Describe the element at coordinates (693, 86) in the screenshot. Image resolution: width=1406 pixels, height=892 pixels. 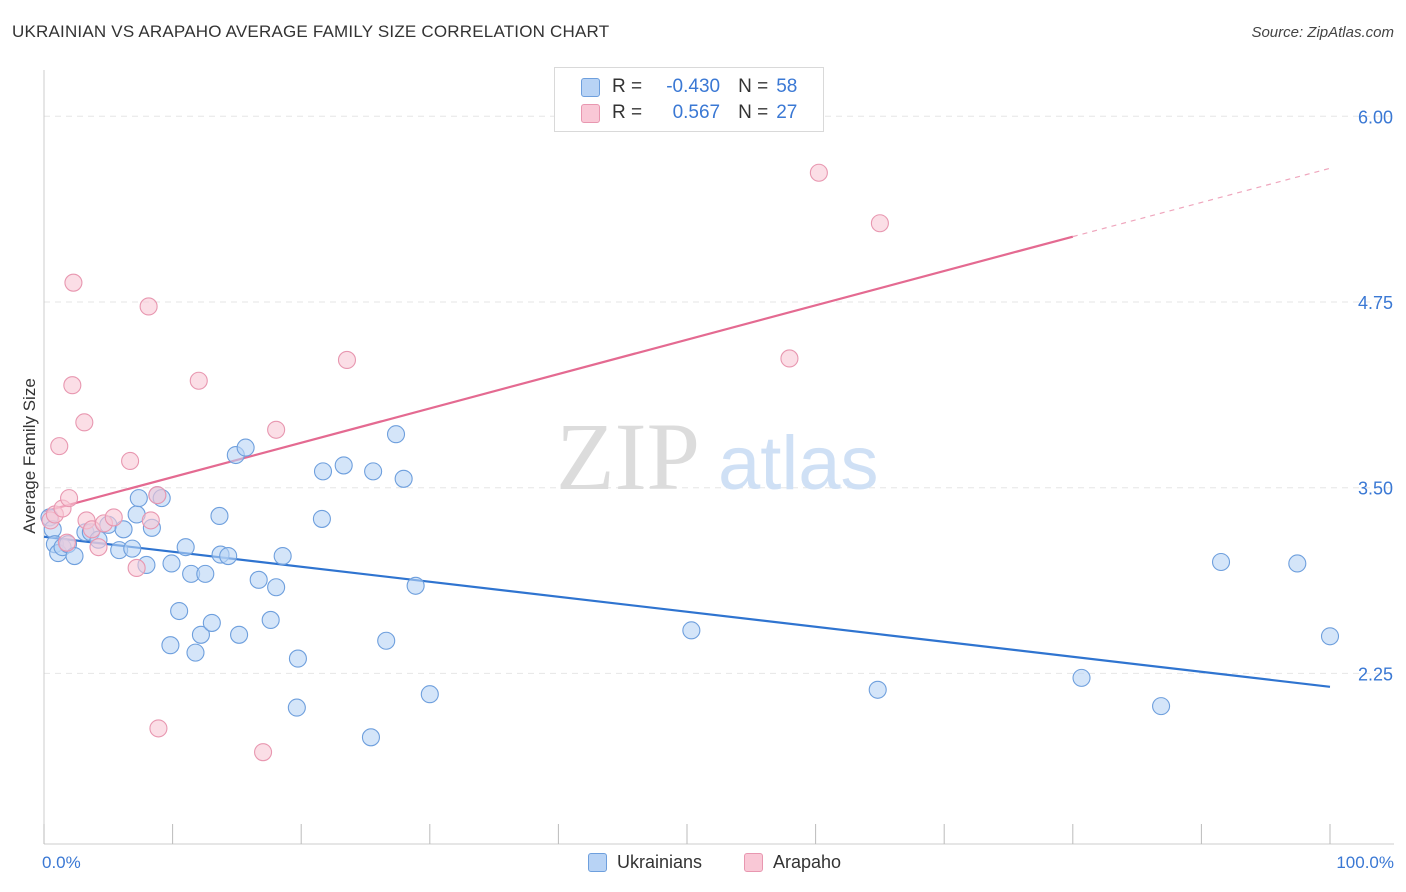
I see `legend-r-value: -0.430` at that location.